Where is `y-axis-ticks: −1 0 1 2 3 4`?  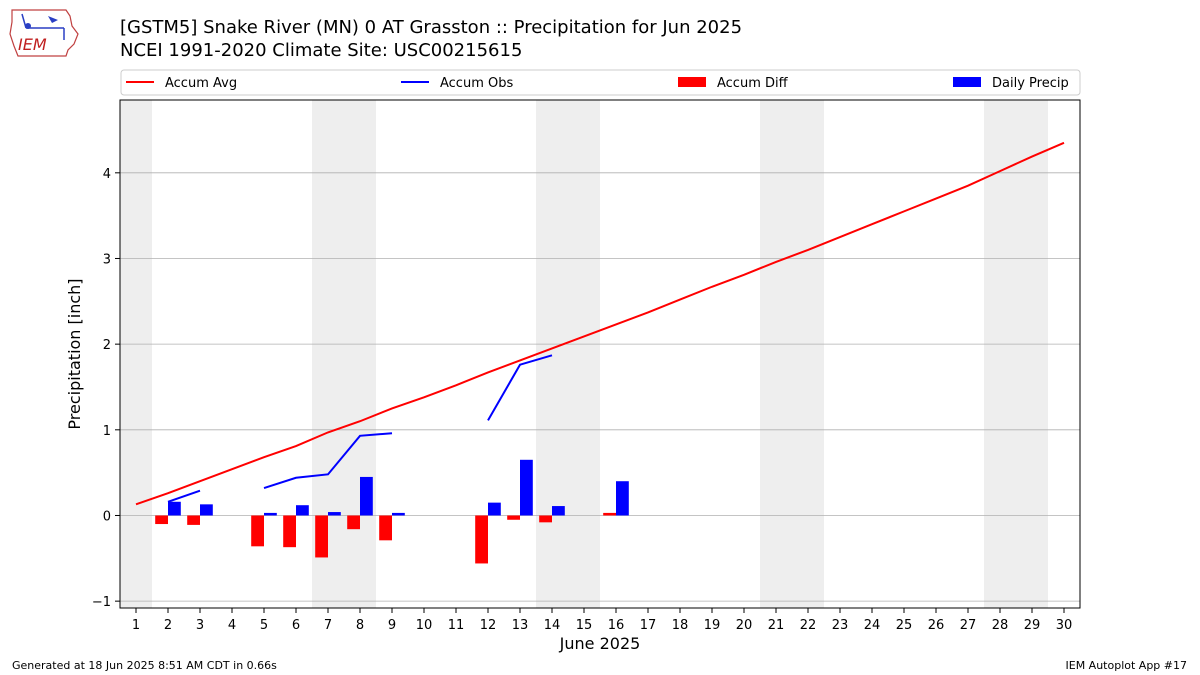 y-axis-ticks: −1 0 1 2 3 4 is located at coordinates (106, 388).